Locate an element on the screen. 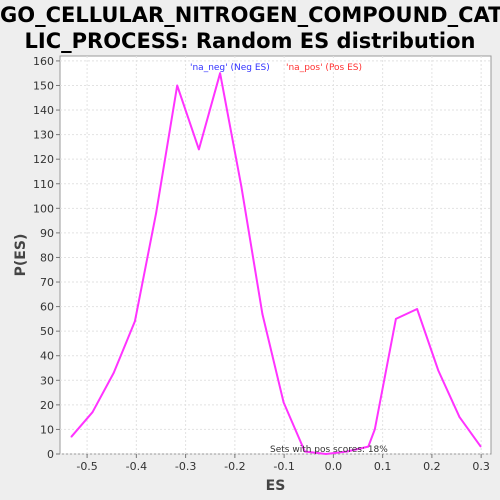 The height and width of the screenshot is (500, 500). y-tick-label: 110 is located at coordinates (43, 184).